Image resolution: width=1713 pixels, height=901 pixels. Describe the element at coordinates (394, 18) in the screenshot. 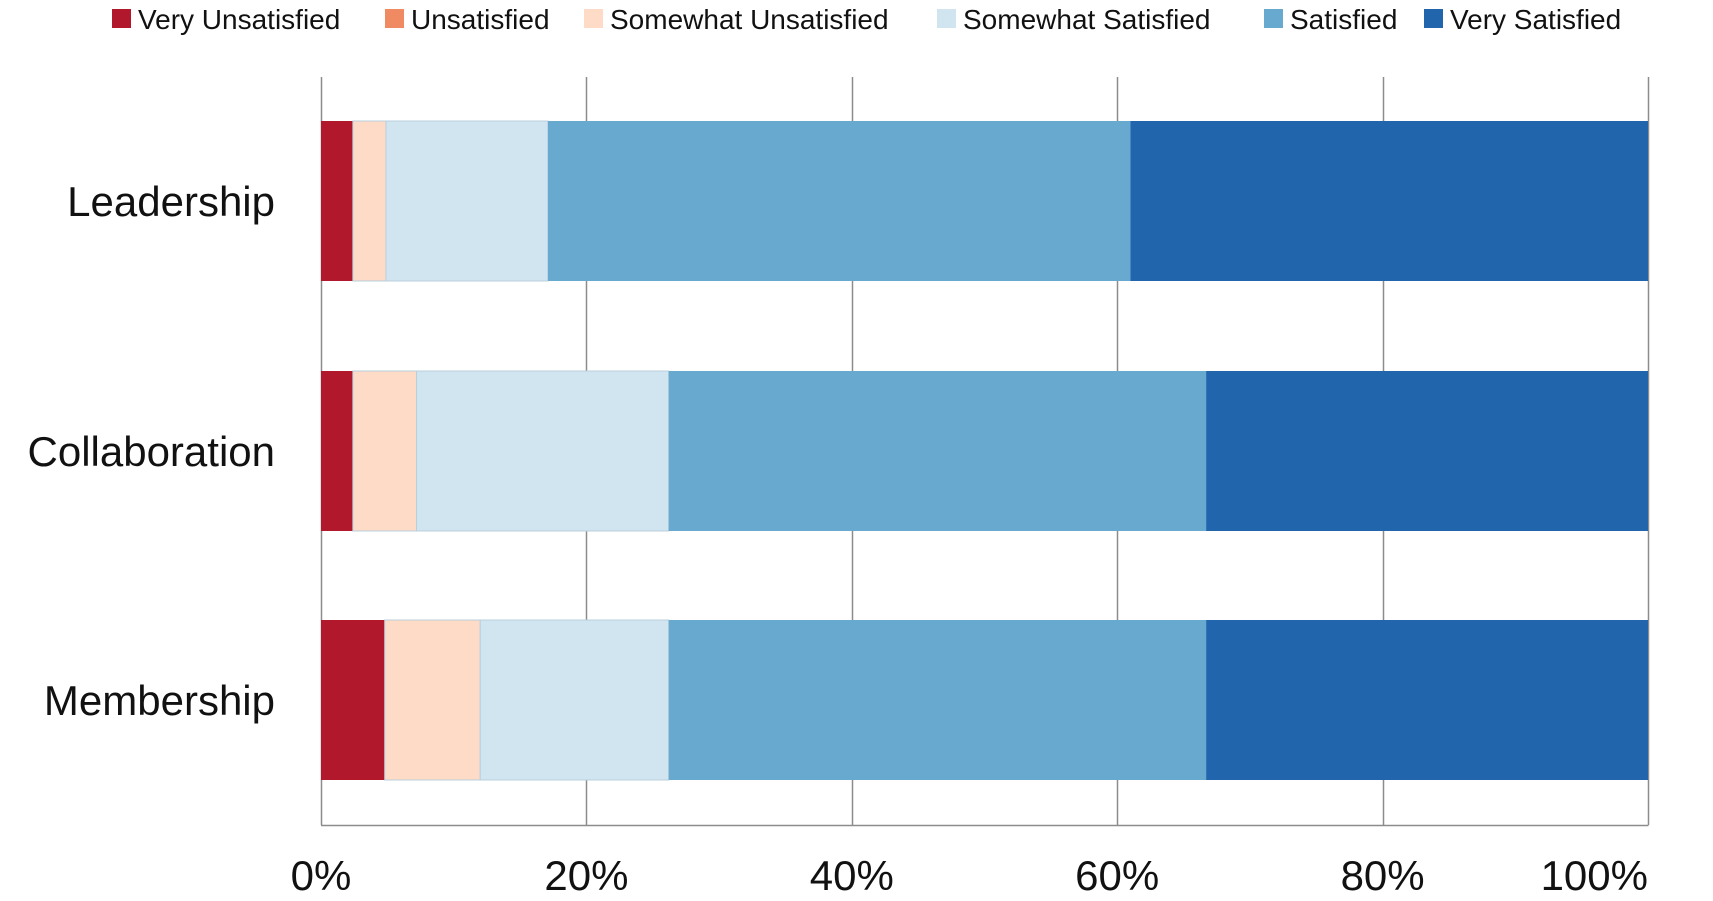

I see `legend-swatch-unsatisfied` at that location.